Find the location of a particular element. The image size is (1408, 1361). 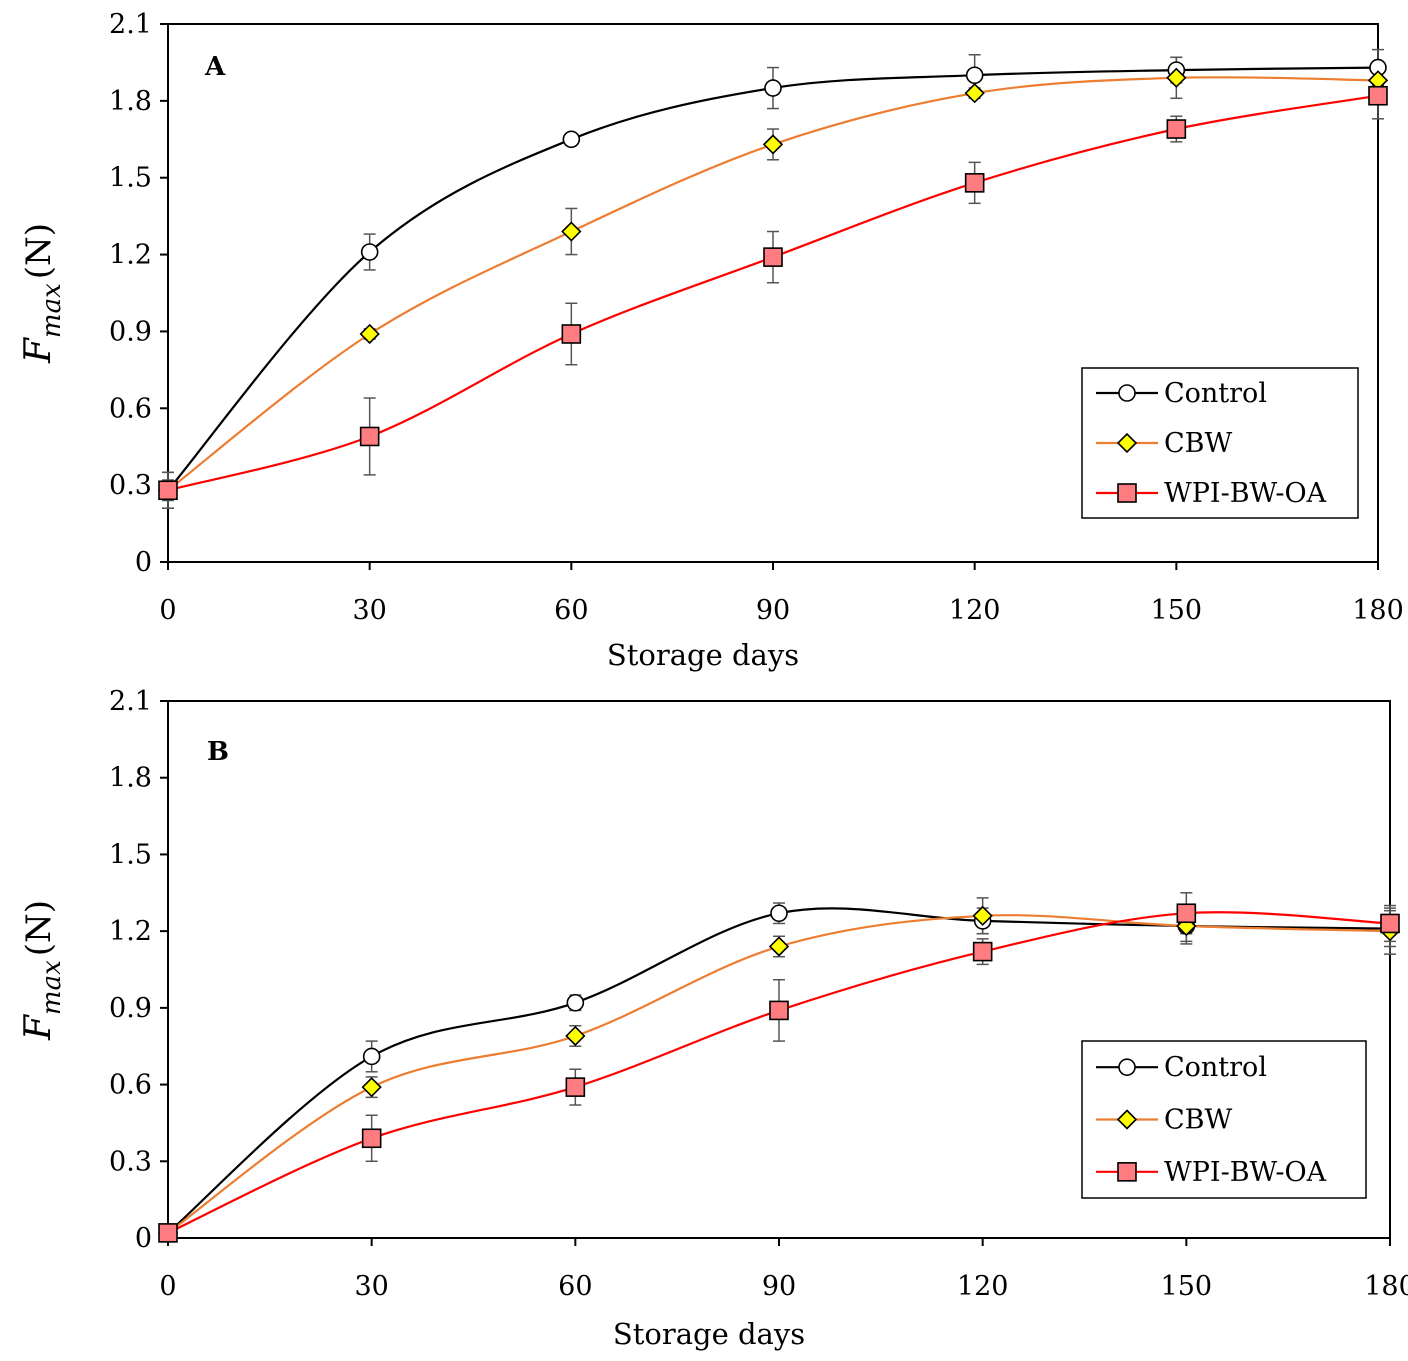

panel-label: B is located at coordinates (218, 752).